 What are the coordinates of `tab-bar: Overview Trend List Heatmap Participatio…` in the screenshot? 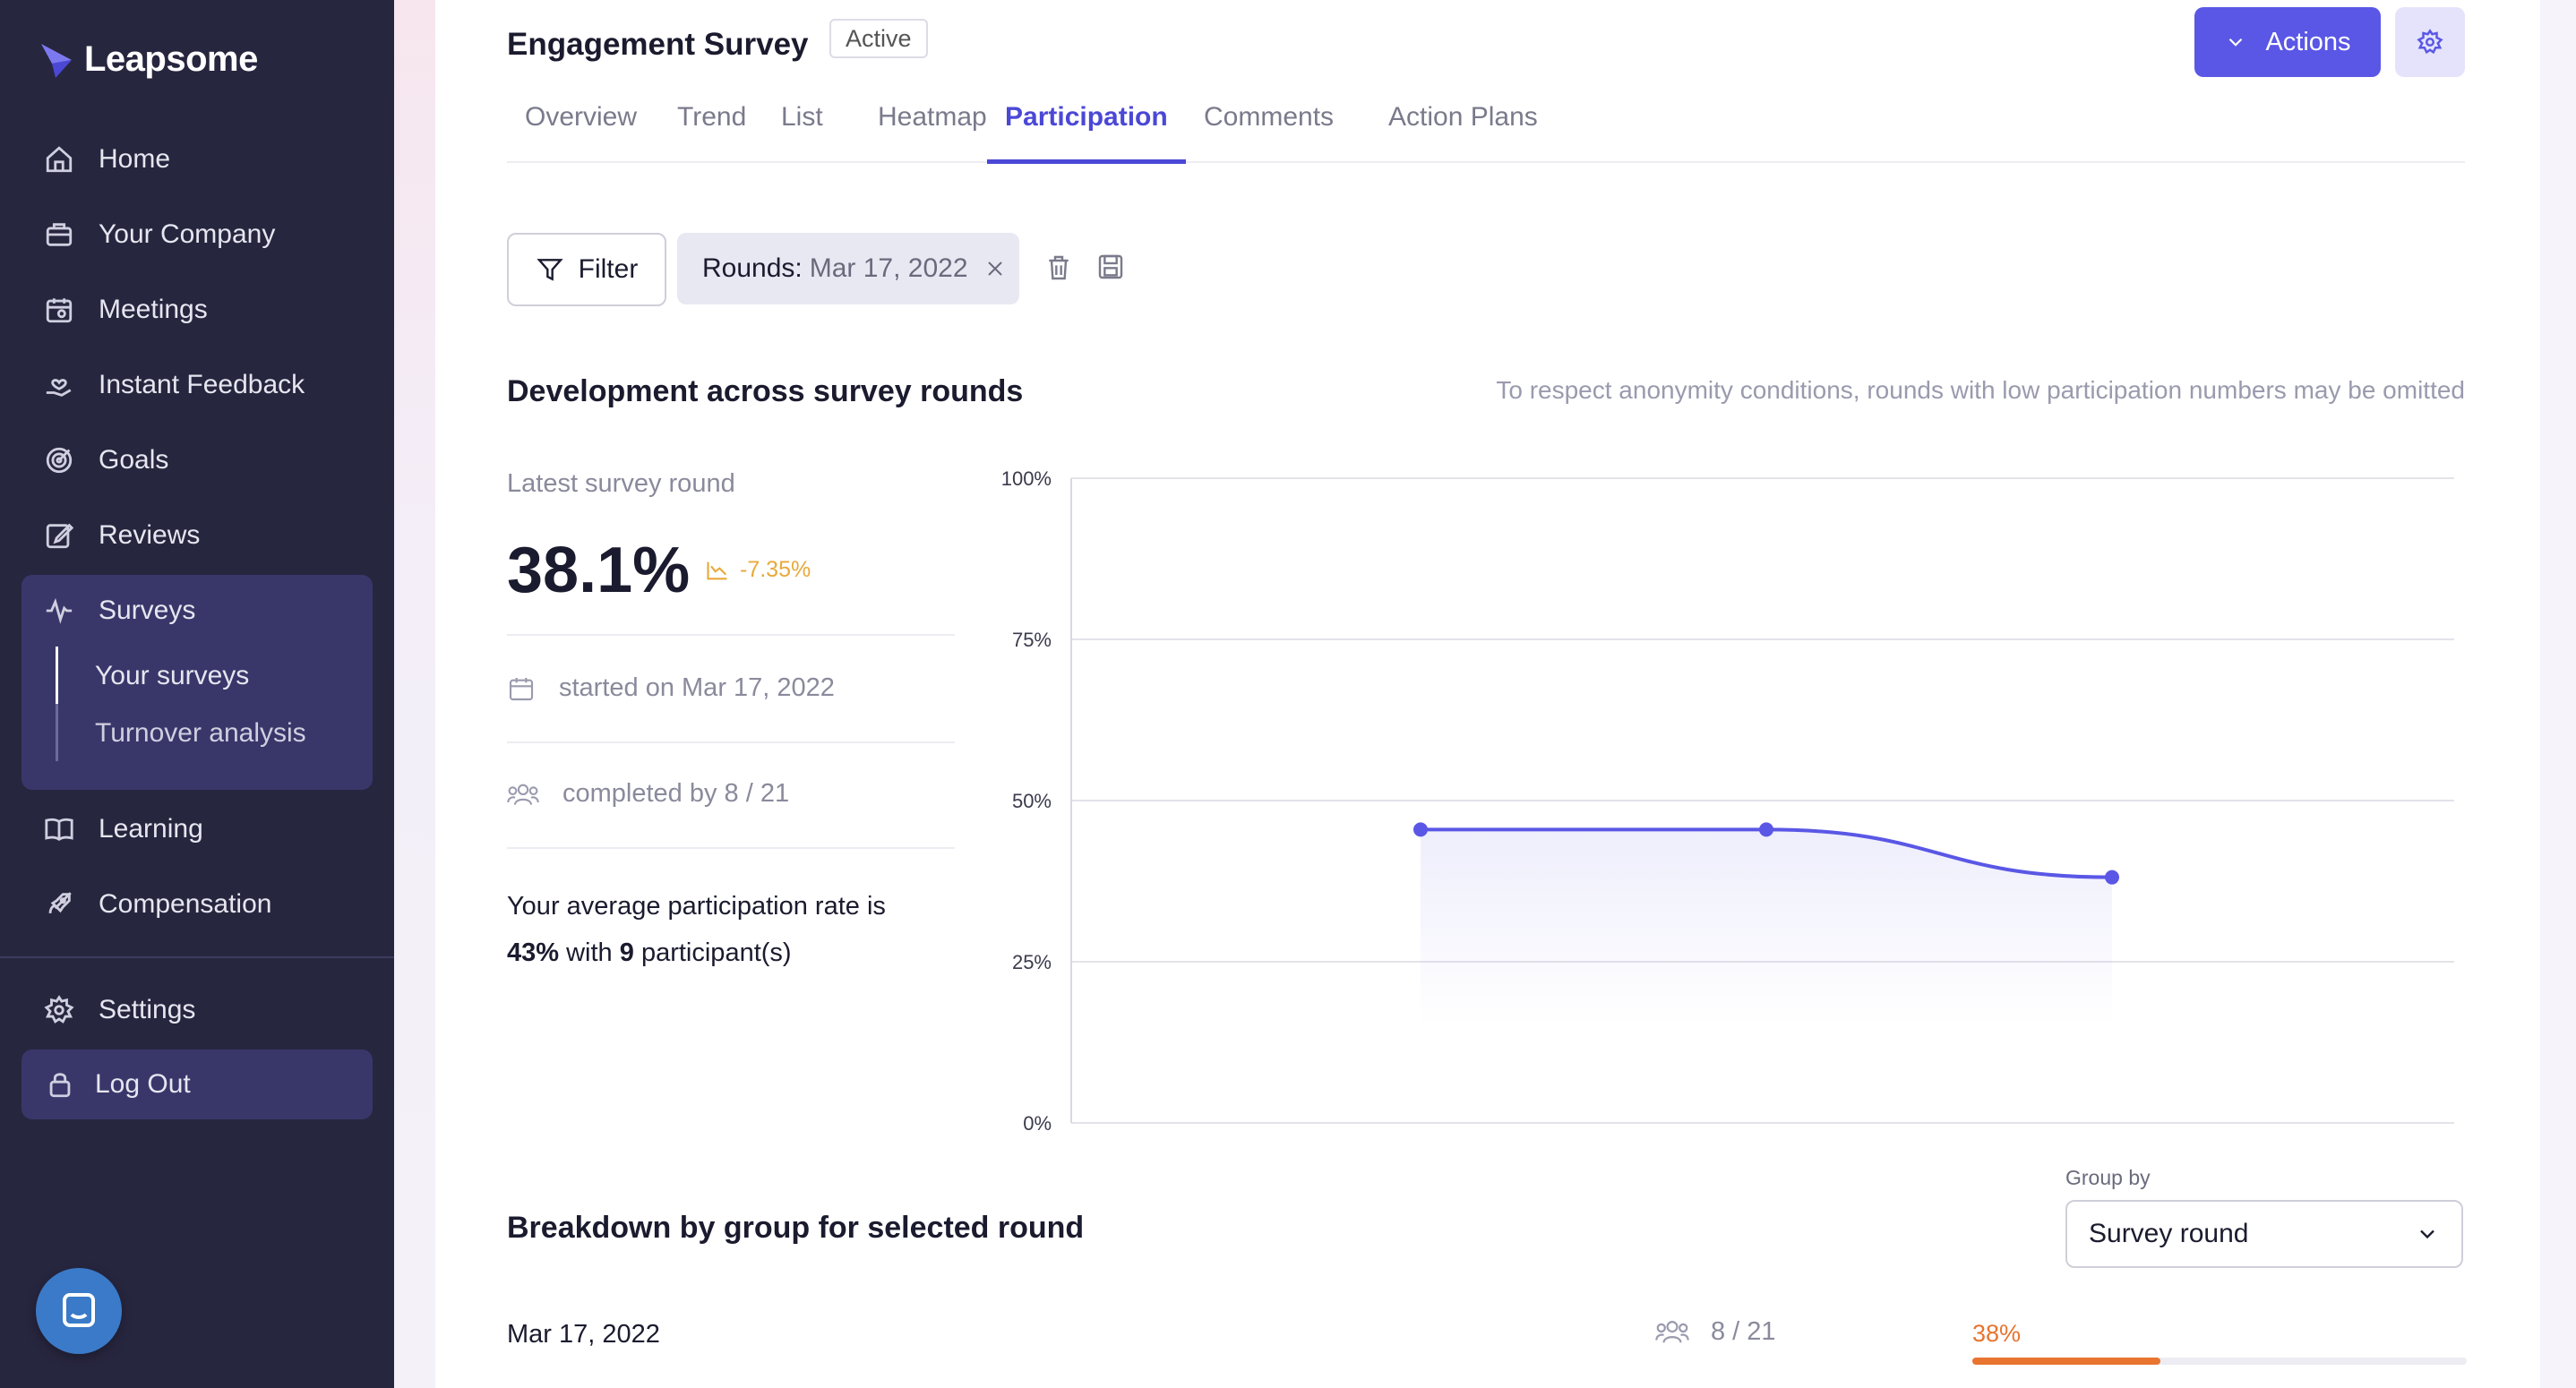 It's located at (1486, 127).